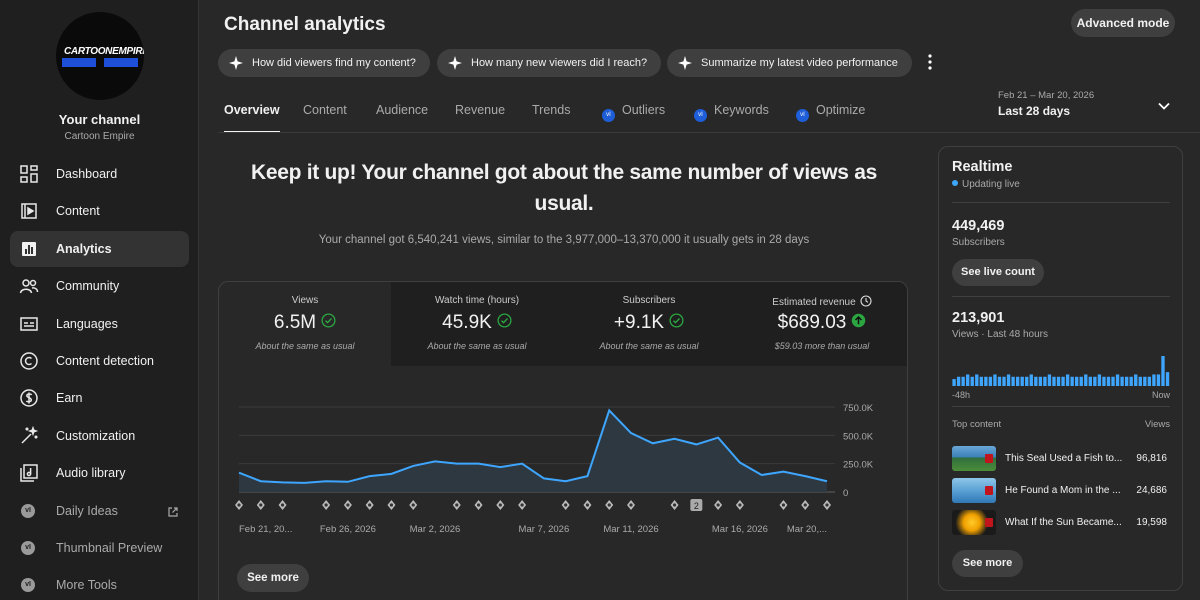 Image resolution: width=1200 pixels, height=600 pixels. I want to click on tab-audience: Audience, so click(402, 110).